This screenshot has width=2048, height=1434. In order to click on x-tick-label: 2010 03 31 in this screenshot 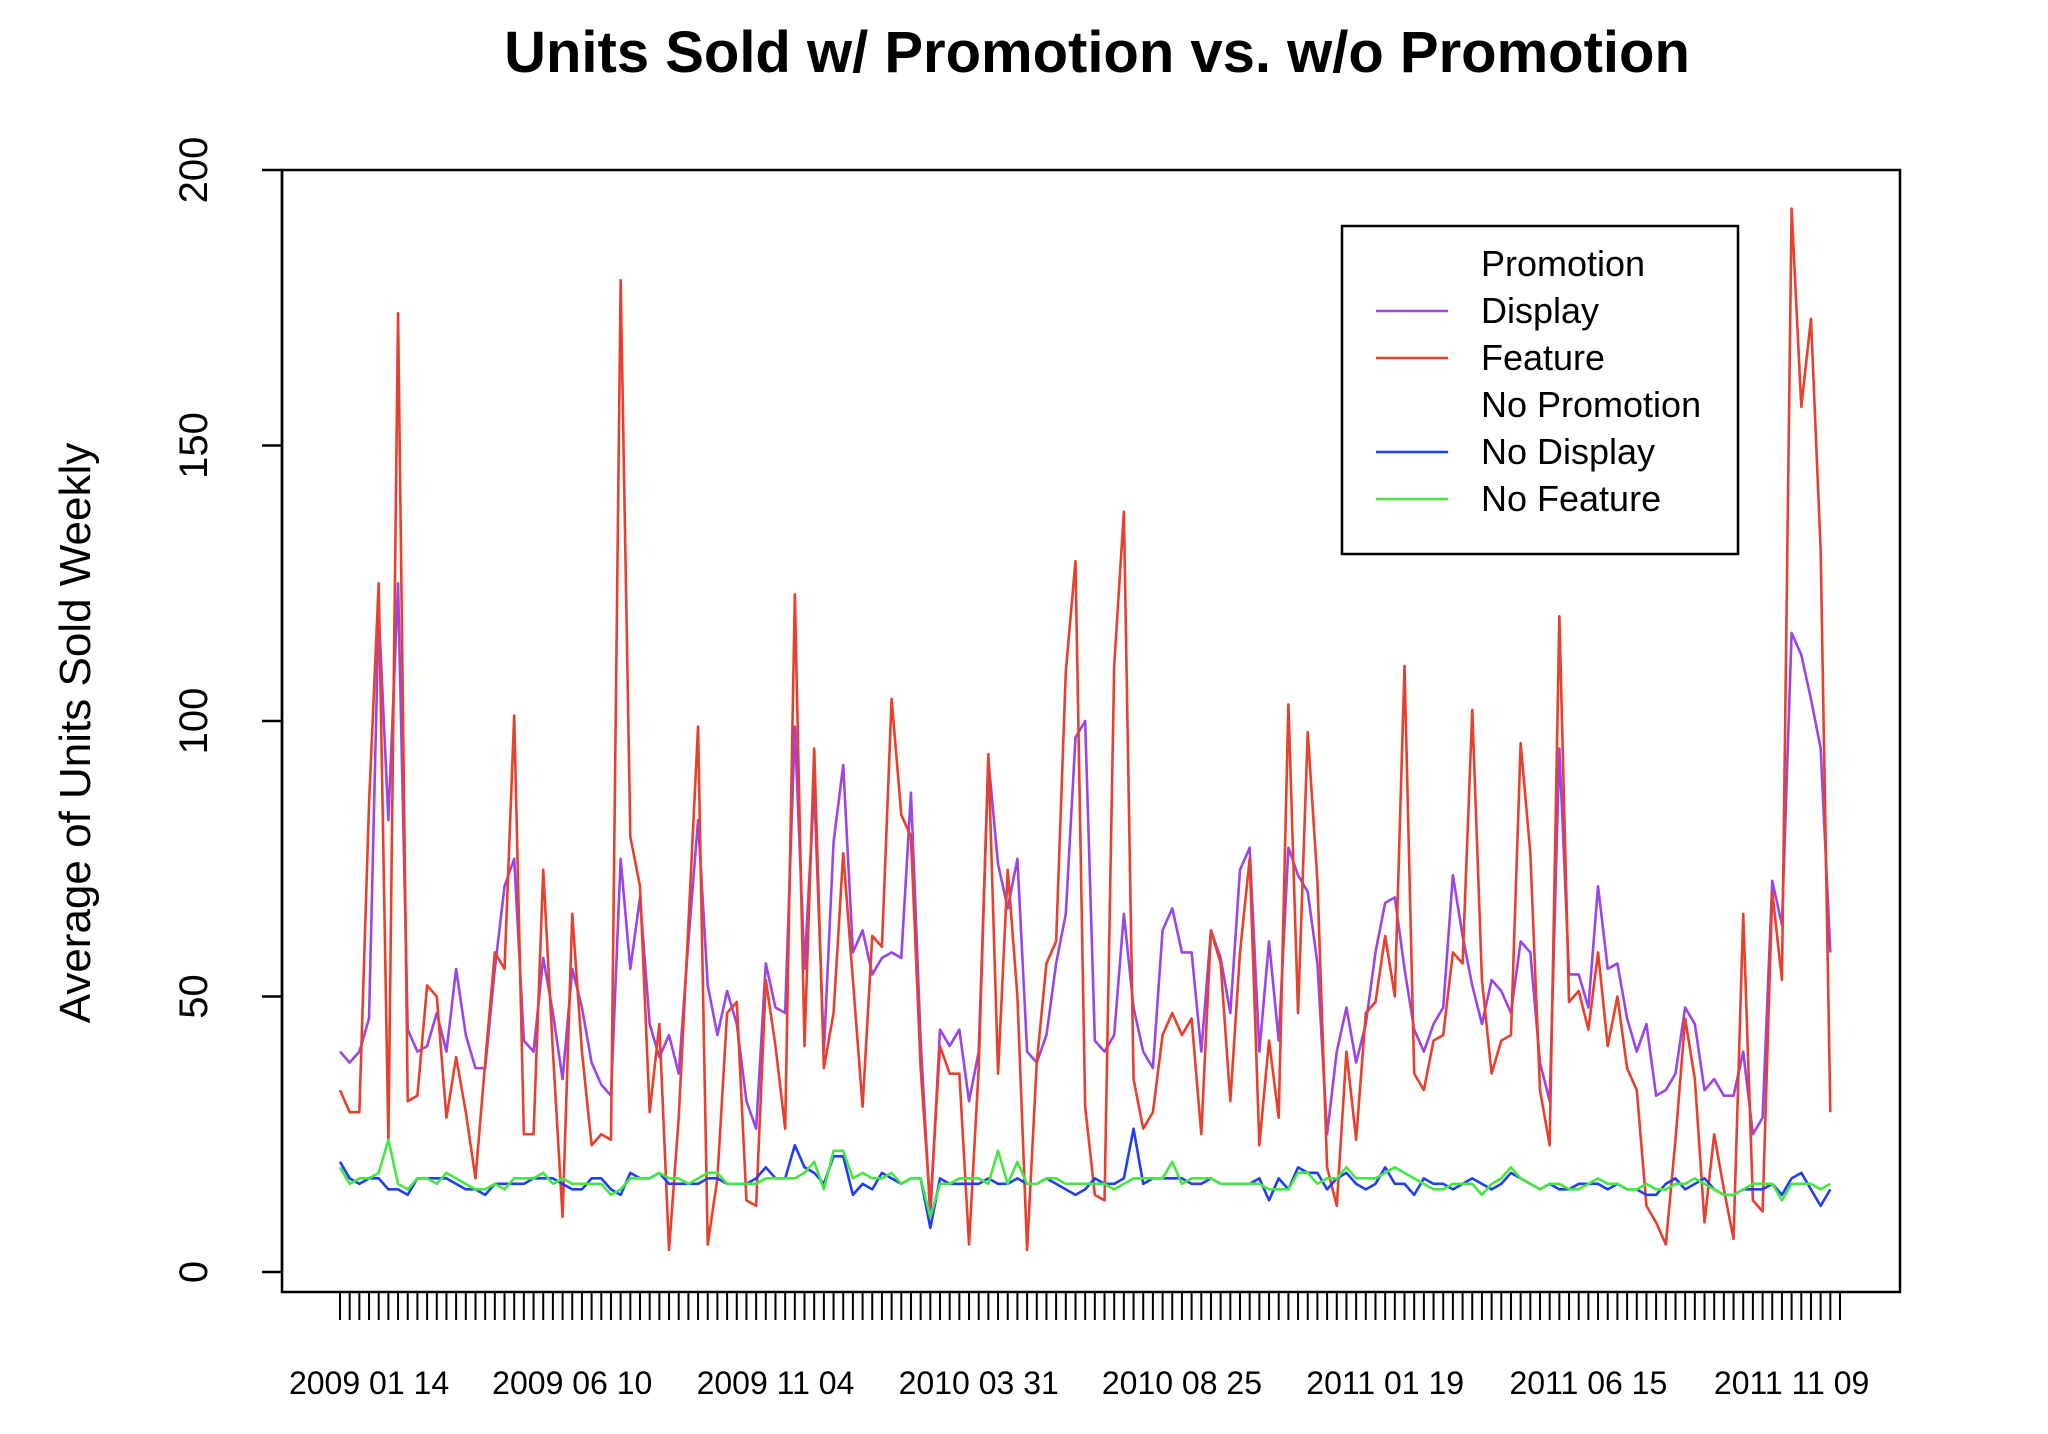, I will do `click(979, 1383)`.